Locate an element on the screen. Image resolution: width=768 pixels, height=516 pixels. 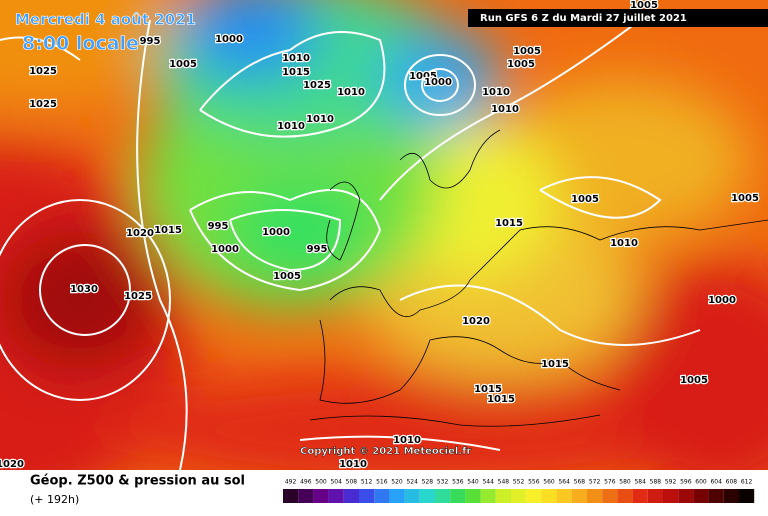
scale-label: 568 is located at coordinates (580, 482).